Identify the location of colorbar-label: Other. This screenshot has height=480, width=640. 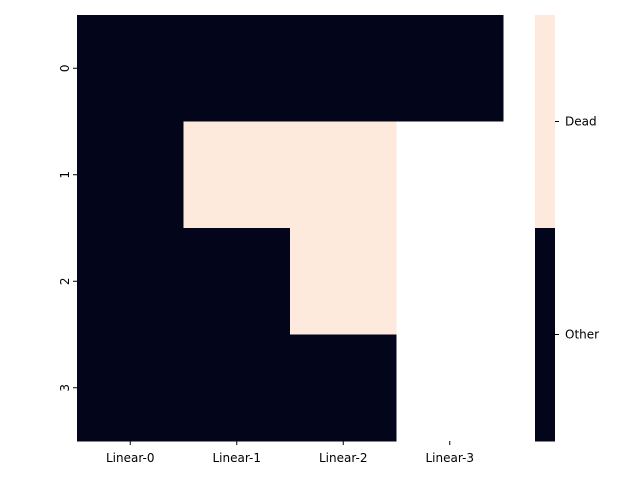
(582, 335).